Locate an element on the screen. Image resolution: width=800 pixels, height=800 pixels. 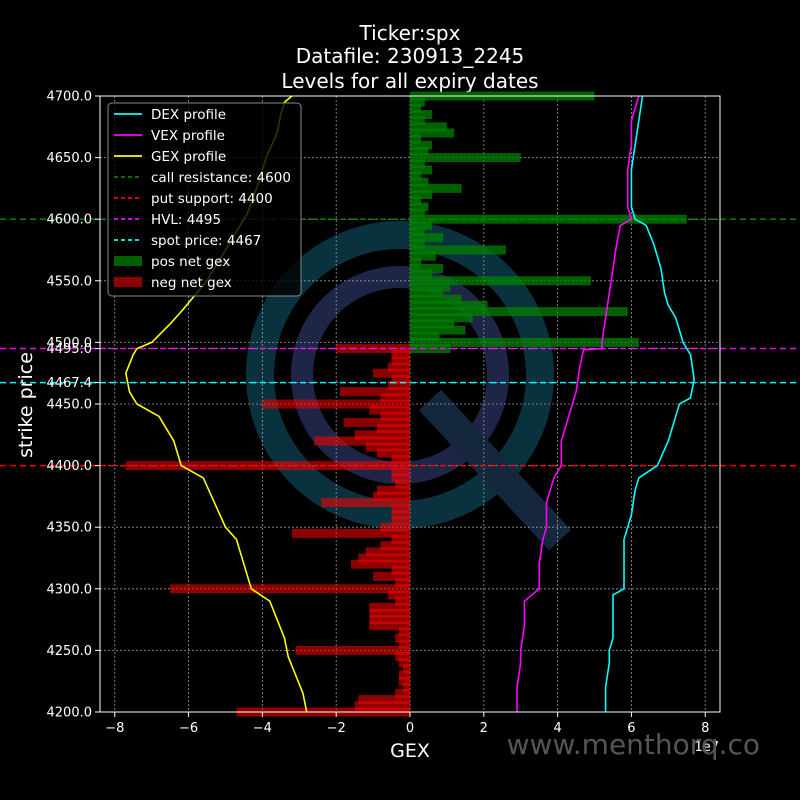
y-tick-label: 4550.0 is located at coordinates (70, 281).